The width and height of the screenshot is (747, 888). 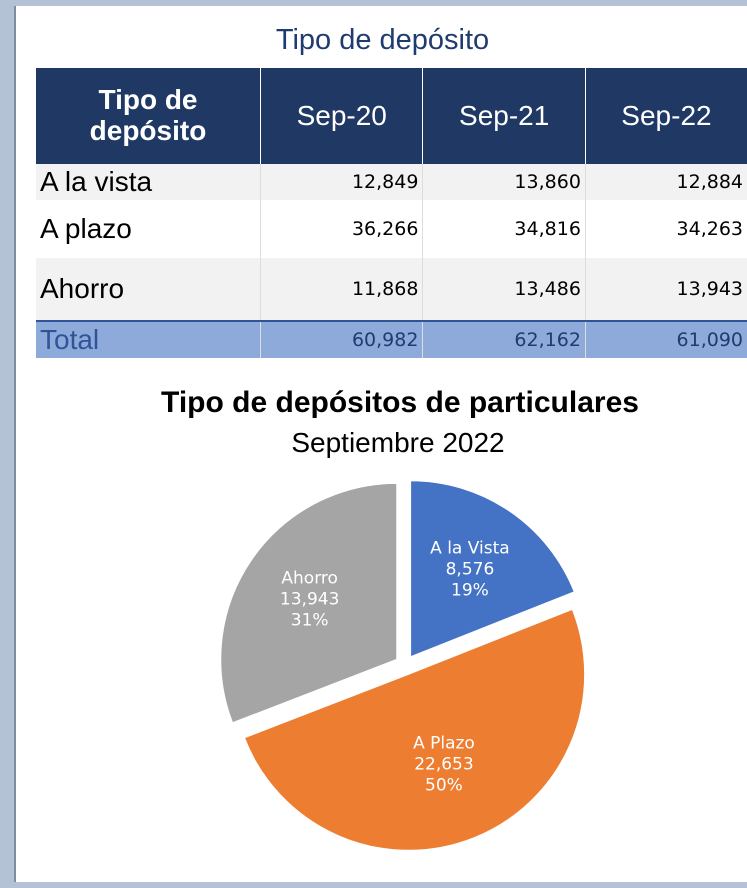 What do you see at coordinates (382, 40) in the screenshot?
I see `title: Tipo de depósito` at bounding box center [382, 40].